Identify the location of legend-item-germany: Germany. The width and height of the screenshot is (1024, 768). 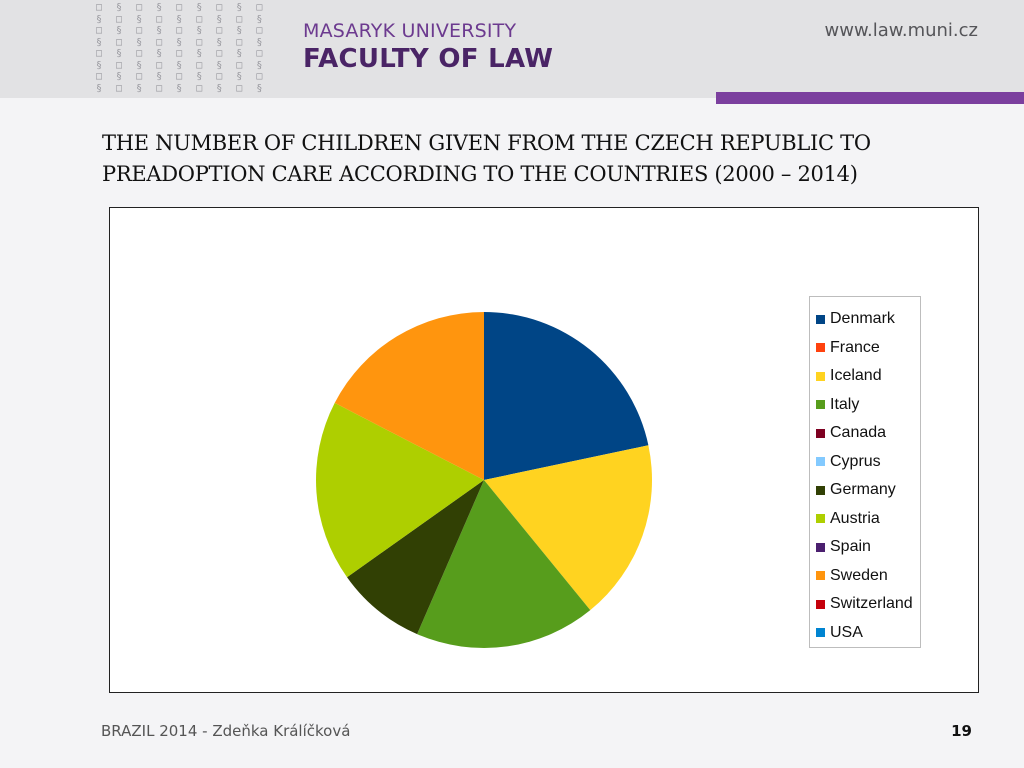
(865, 490).